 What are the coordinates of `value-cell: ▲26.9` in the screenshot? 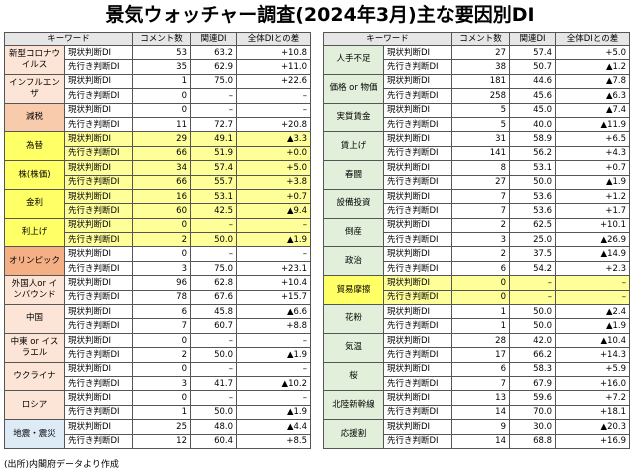 It's located at (592, 240).